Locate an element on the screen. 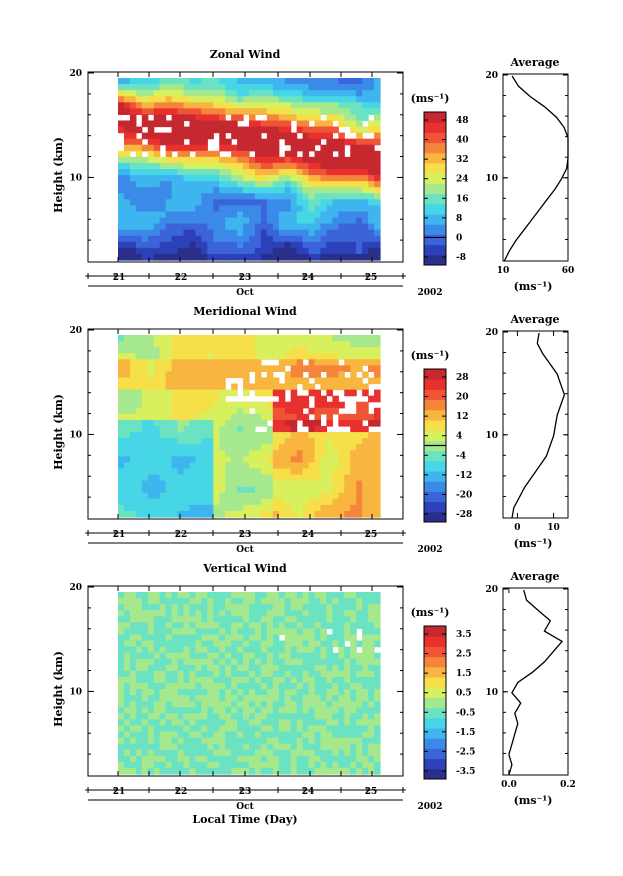 Image resolution: width=623 pixels, height=876 pixels. time-marker: + is located at coordinates (149, 534).